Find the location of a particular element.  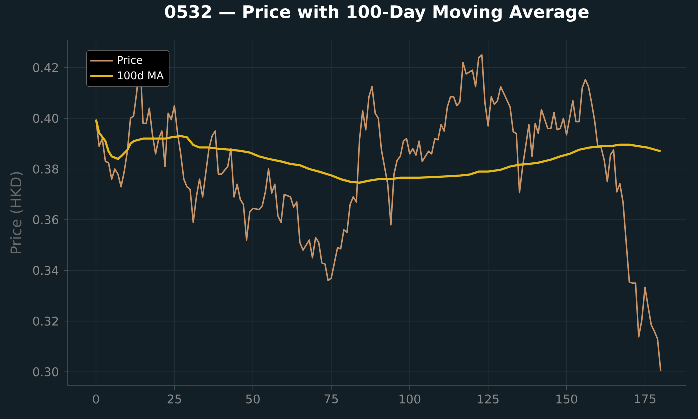

x-tick-label: 0 is located at coordinates (96, 399).